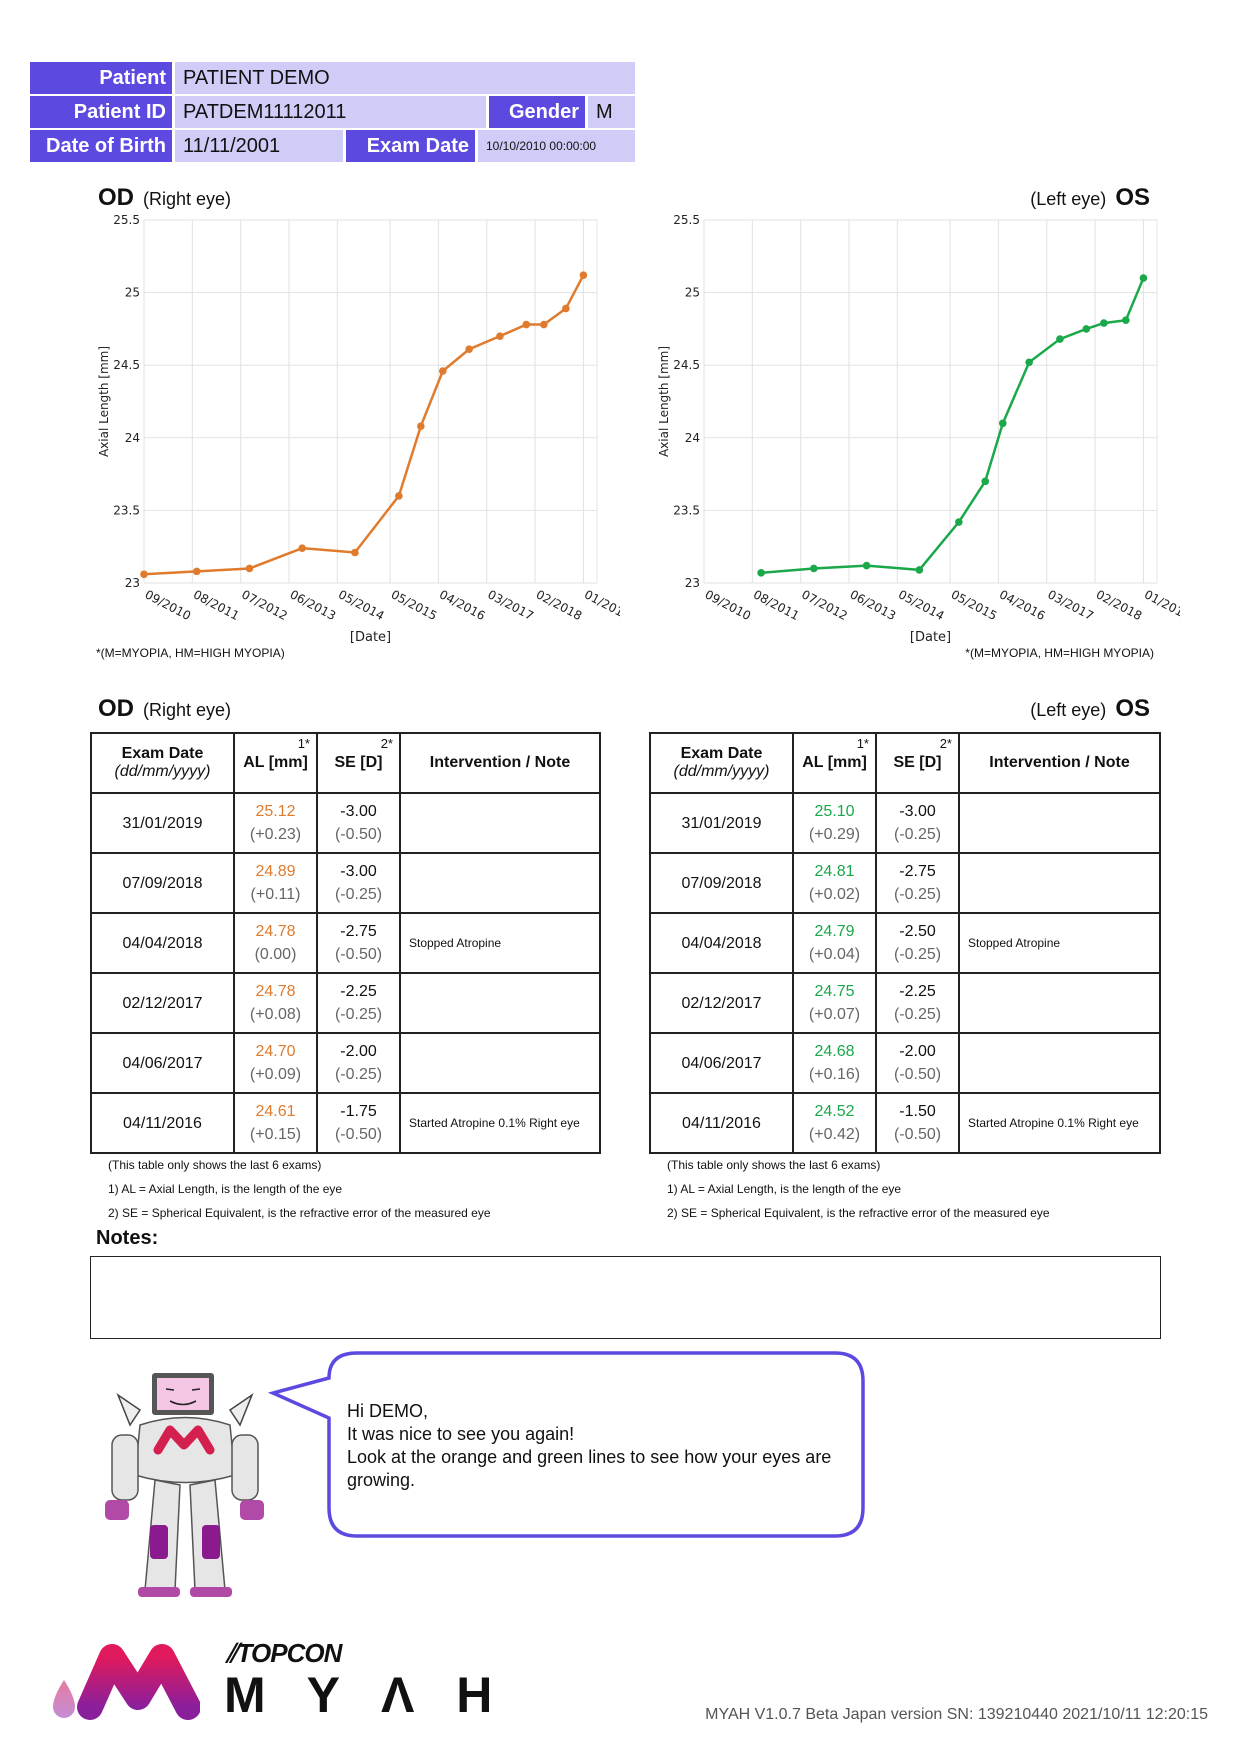 This screenshot has height=1754, width=1240. What do you see at coordinates (721, 1003) in the screenshot?
I see `exam-date-cell: 02/12/2017` at bounding box center [721, 1003].